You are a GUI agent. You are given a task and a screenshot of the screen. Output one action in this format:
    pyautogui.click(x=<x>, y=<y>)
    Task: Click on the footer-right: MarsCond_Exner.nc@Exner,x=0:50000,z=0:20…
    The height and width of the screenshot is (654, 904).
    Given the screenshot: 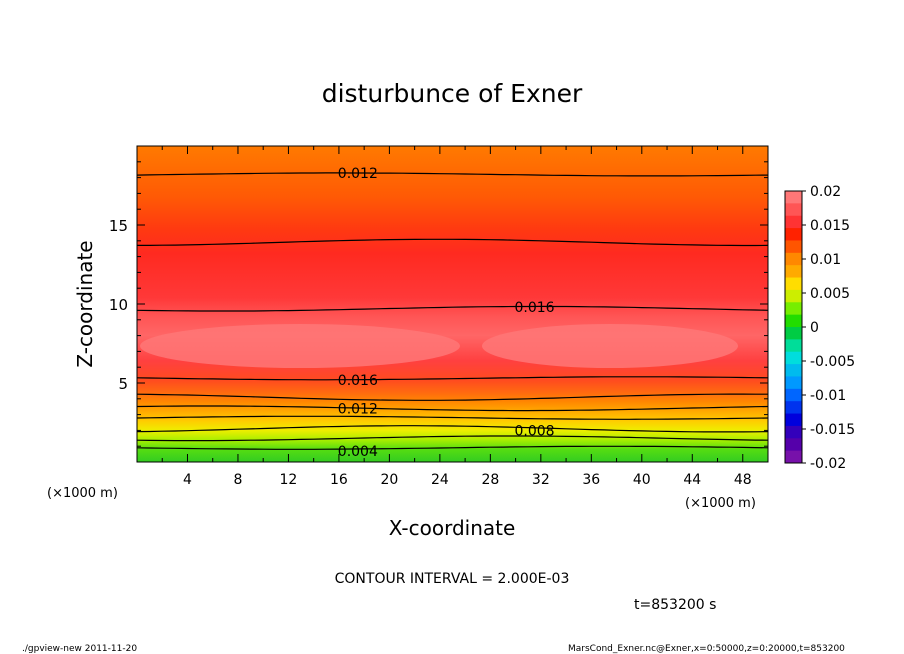 What is the action you would take?
    pyautogui.click(x=706, y=649)
    